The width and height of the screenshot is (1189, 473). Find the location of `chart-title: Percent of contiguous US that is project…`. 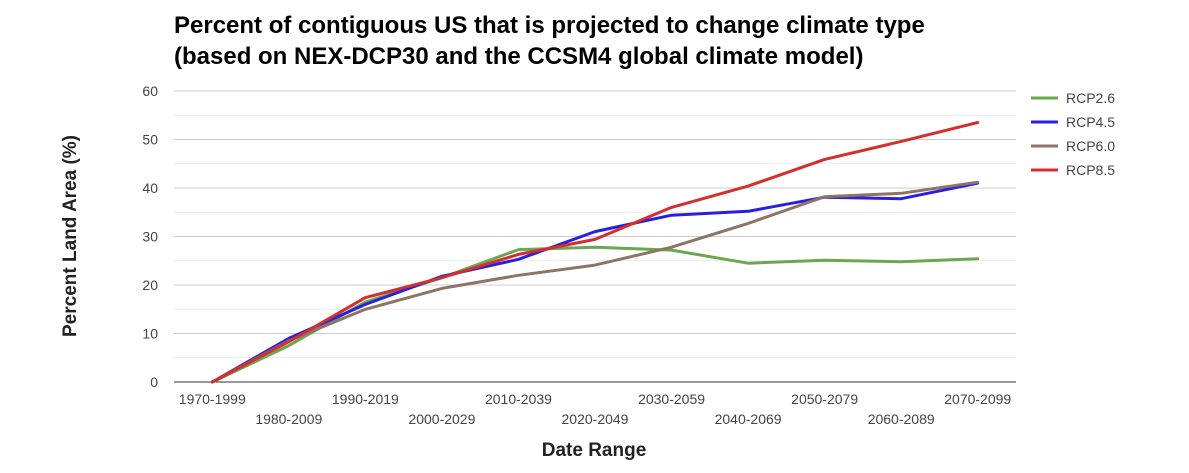

chart-title: Percent of contiguous US that is project… is located at coordinates (549, 41).